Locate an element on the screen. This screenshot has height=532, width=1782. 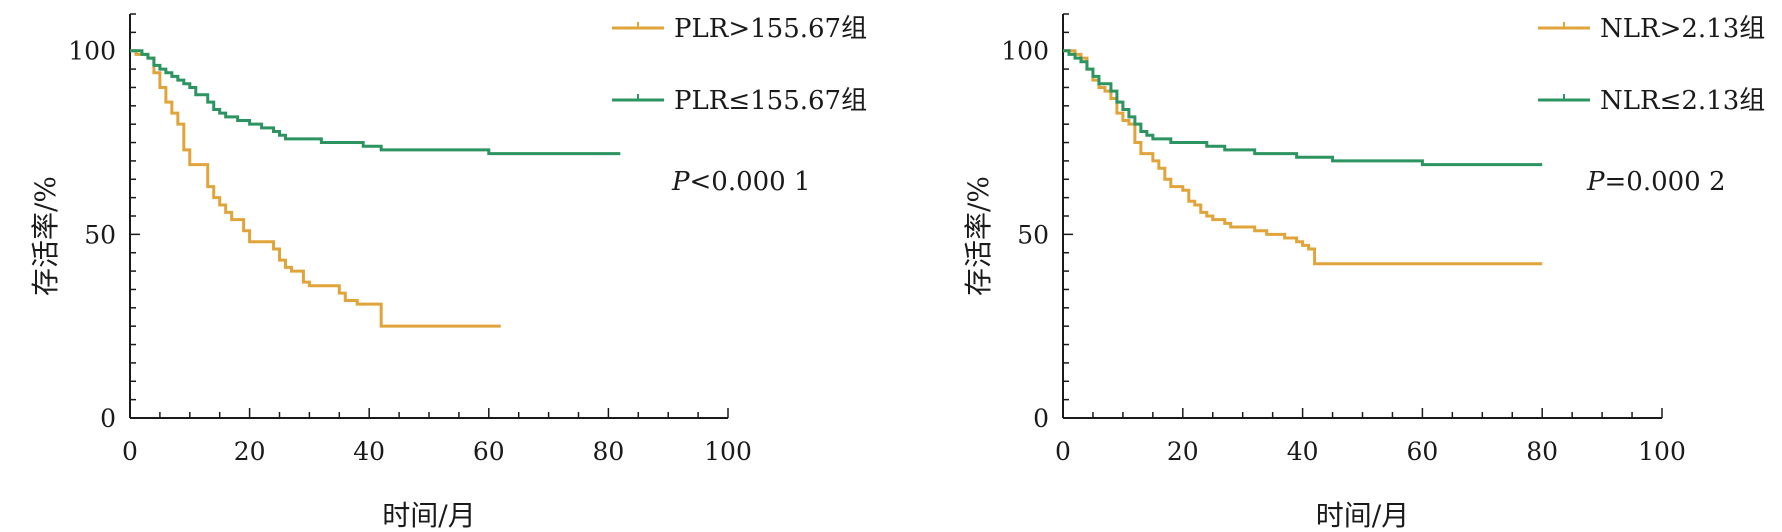
p-value-annotation: P=0.000 2 is located at coordinates (1656, 182).